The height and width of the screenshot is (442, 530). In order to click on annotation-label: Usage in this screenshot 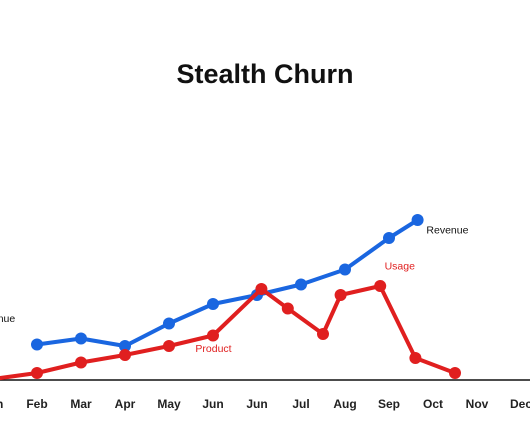, I will do `click(400, 267)`.